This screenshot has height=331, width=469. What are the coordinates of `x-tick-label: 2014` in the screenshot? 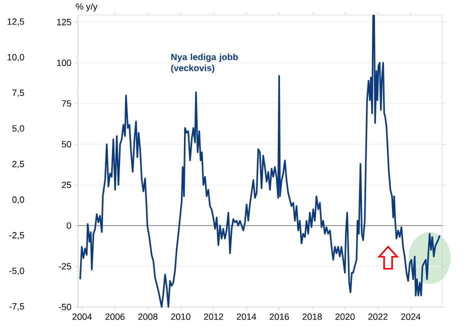 It's located at (246, 317).